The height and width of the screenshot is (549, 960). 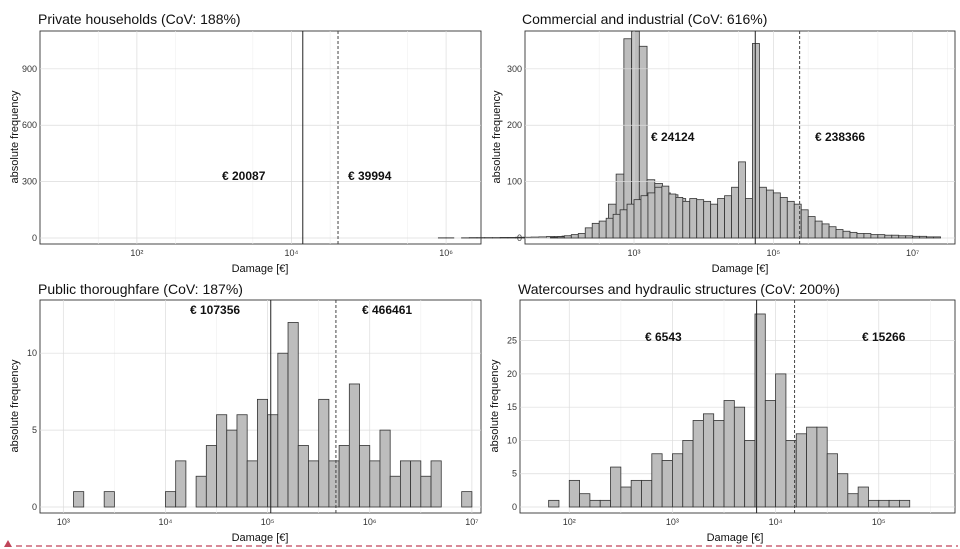 What do you see at coordinates (512, 440) in the screenshot?
I see `y-tick-label: 10` at bounding box center [512, 440].